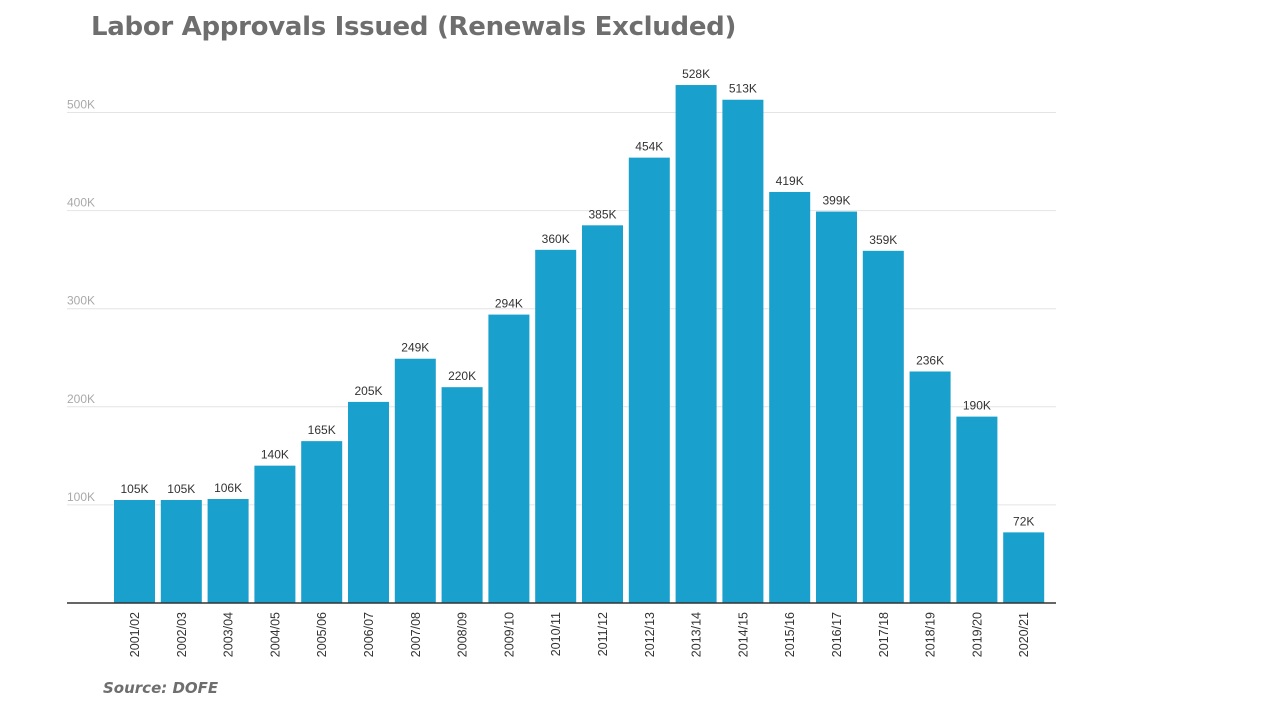 The width and height of the screenshot is (1280, 720). Describe the element at coordinates (275, 634) in the screenshot. I see `x-tick-label: 2004/05` at that location.